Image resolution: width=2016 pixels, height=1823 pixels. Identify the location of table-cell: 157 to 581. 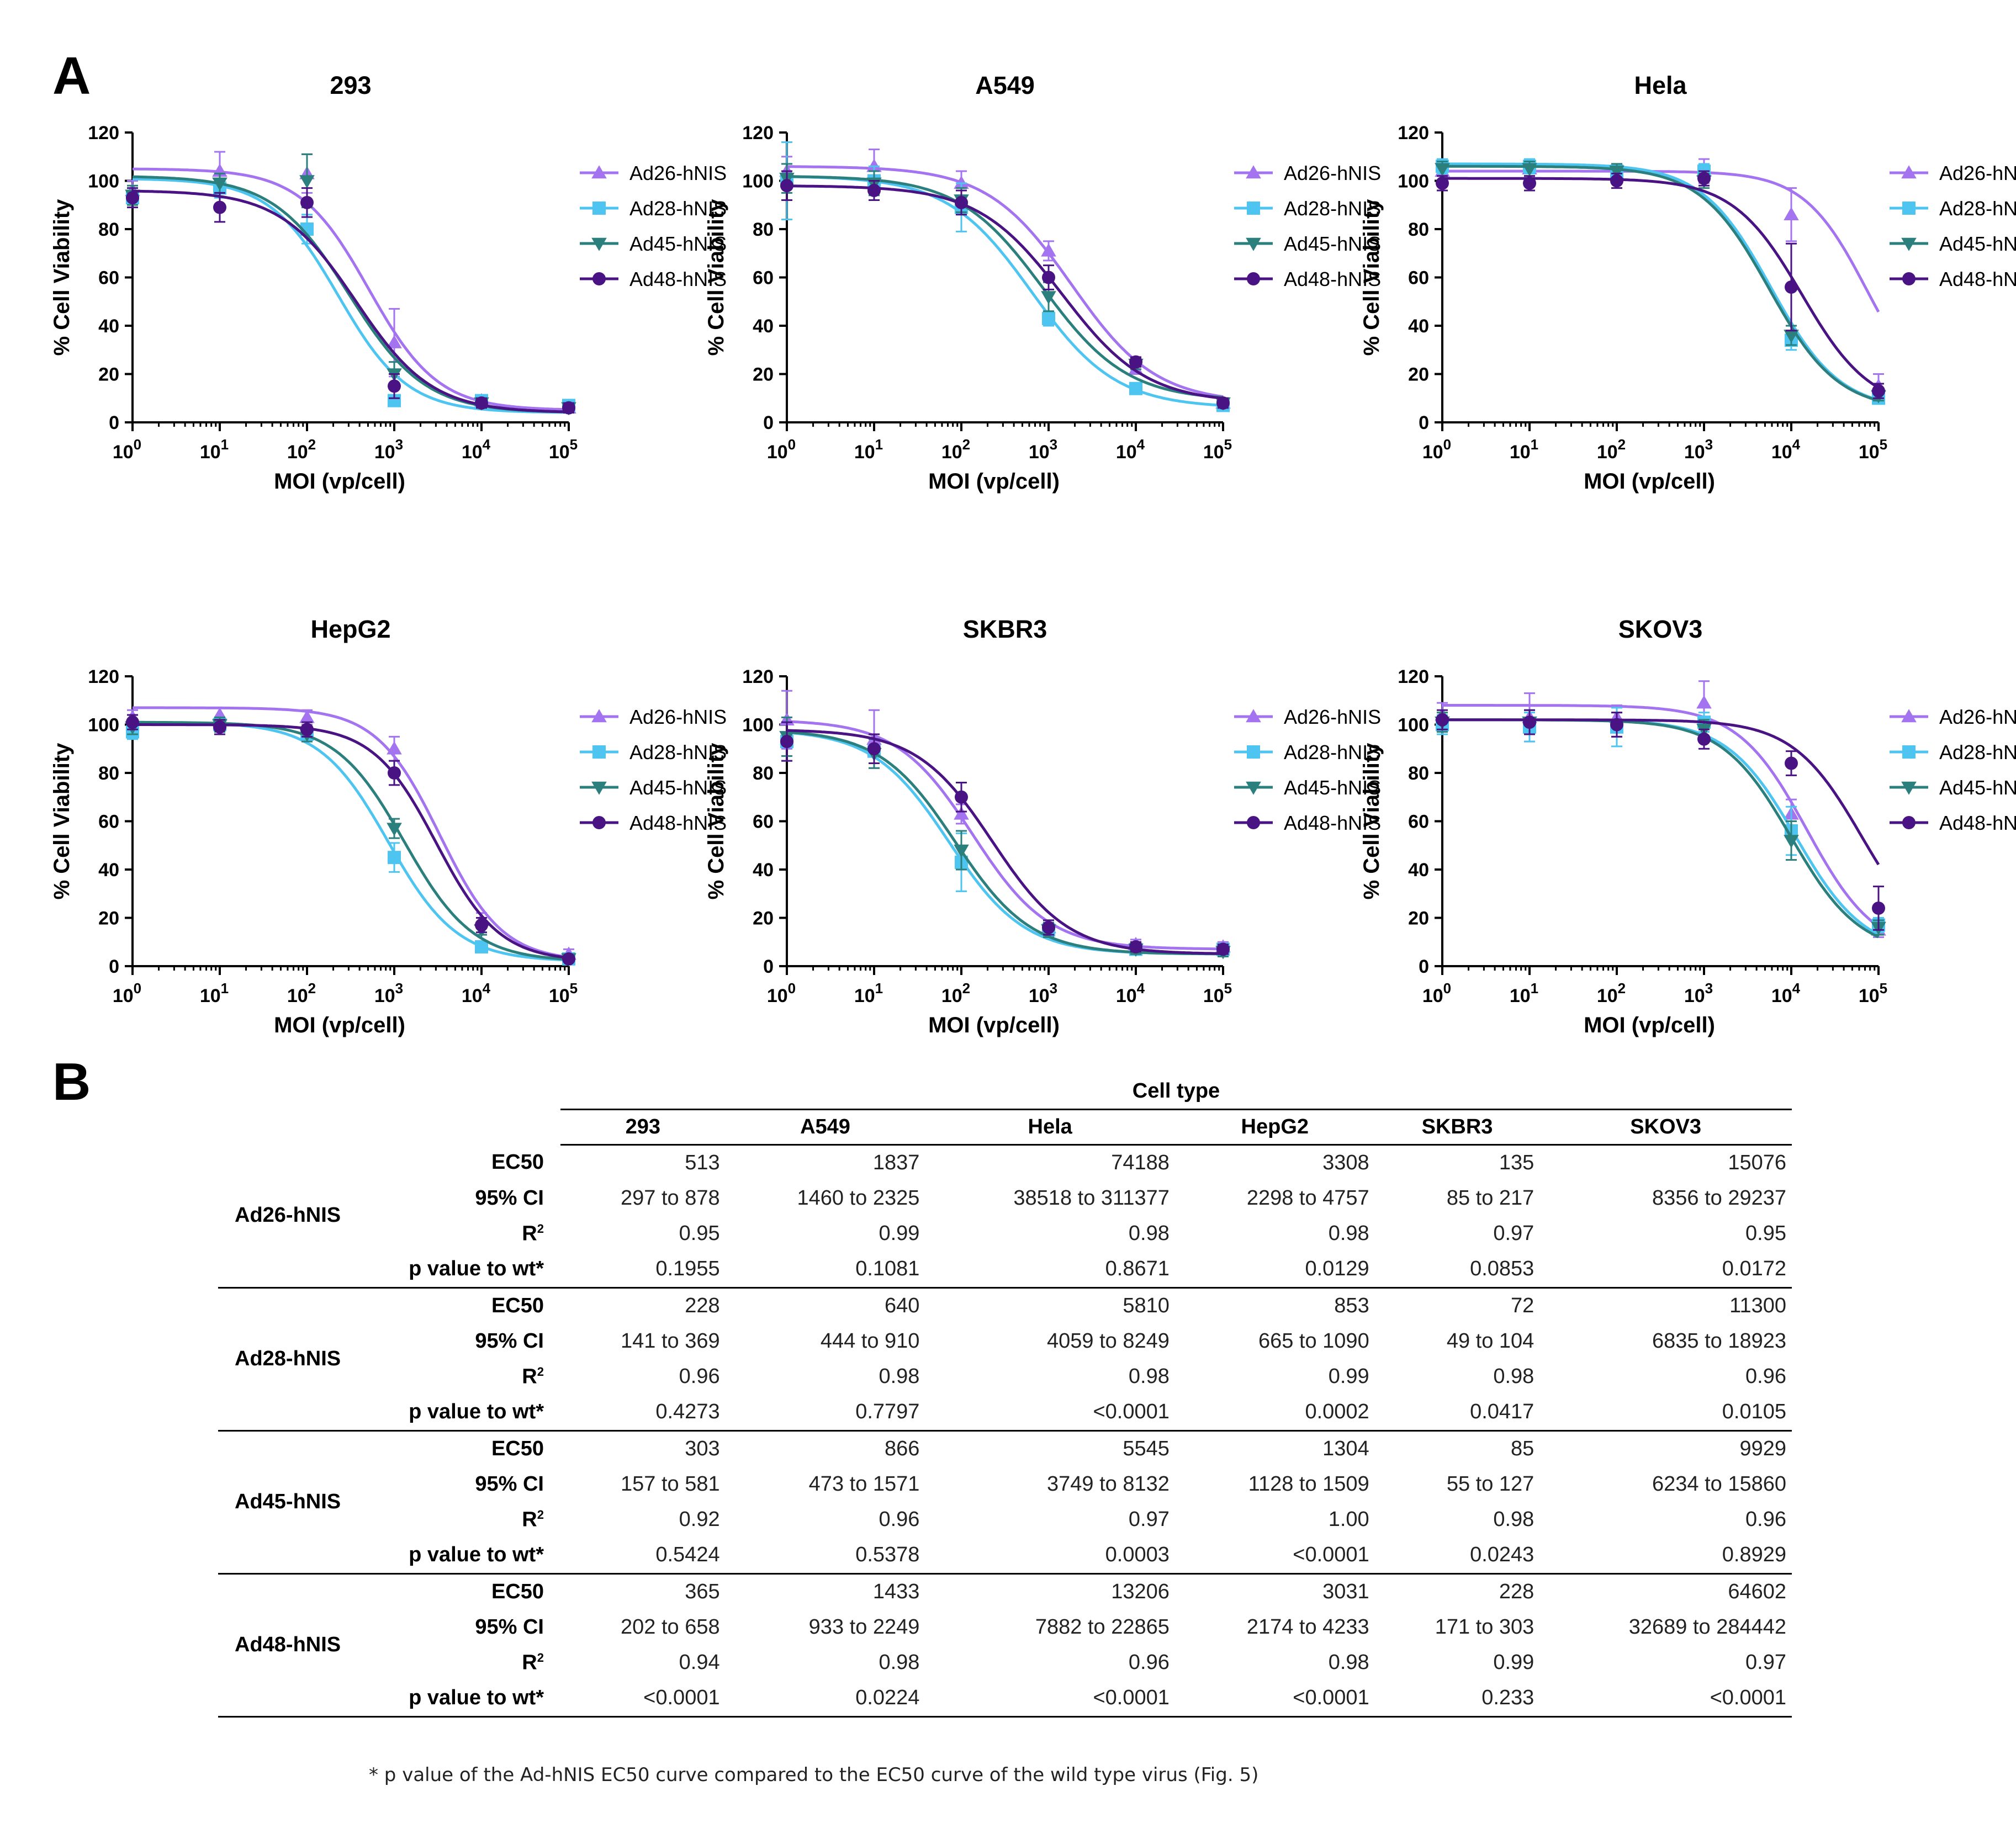
(670, 1484).